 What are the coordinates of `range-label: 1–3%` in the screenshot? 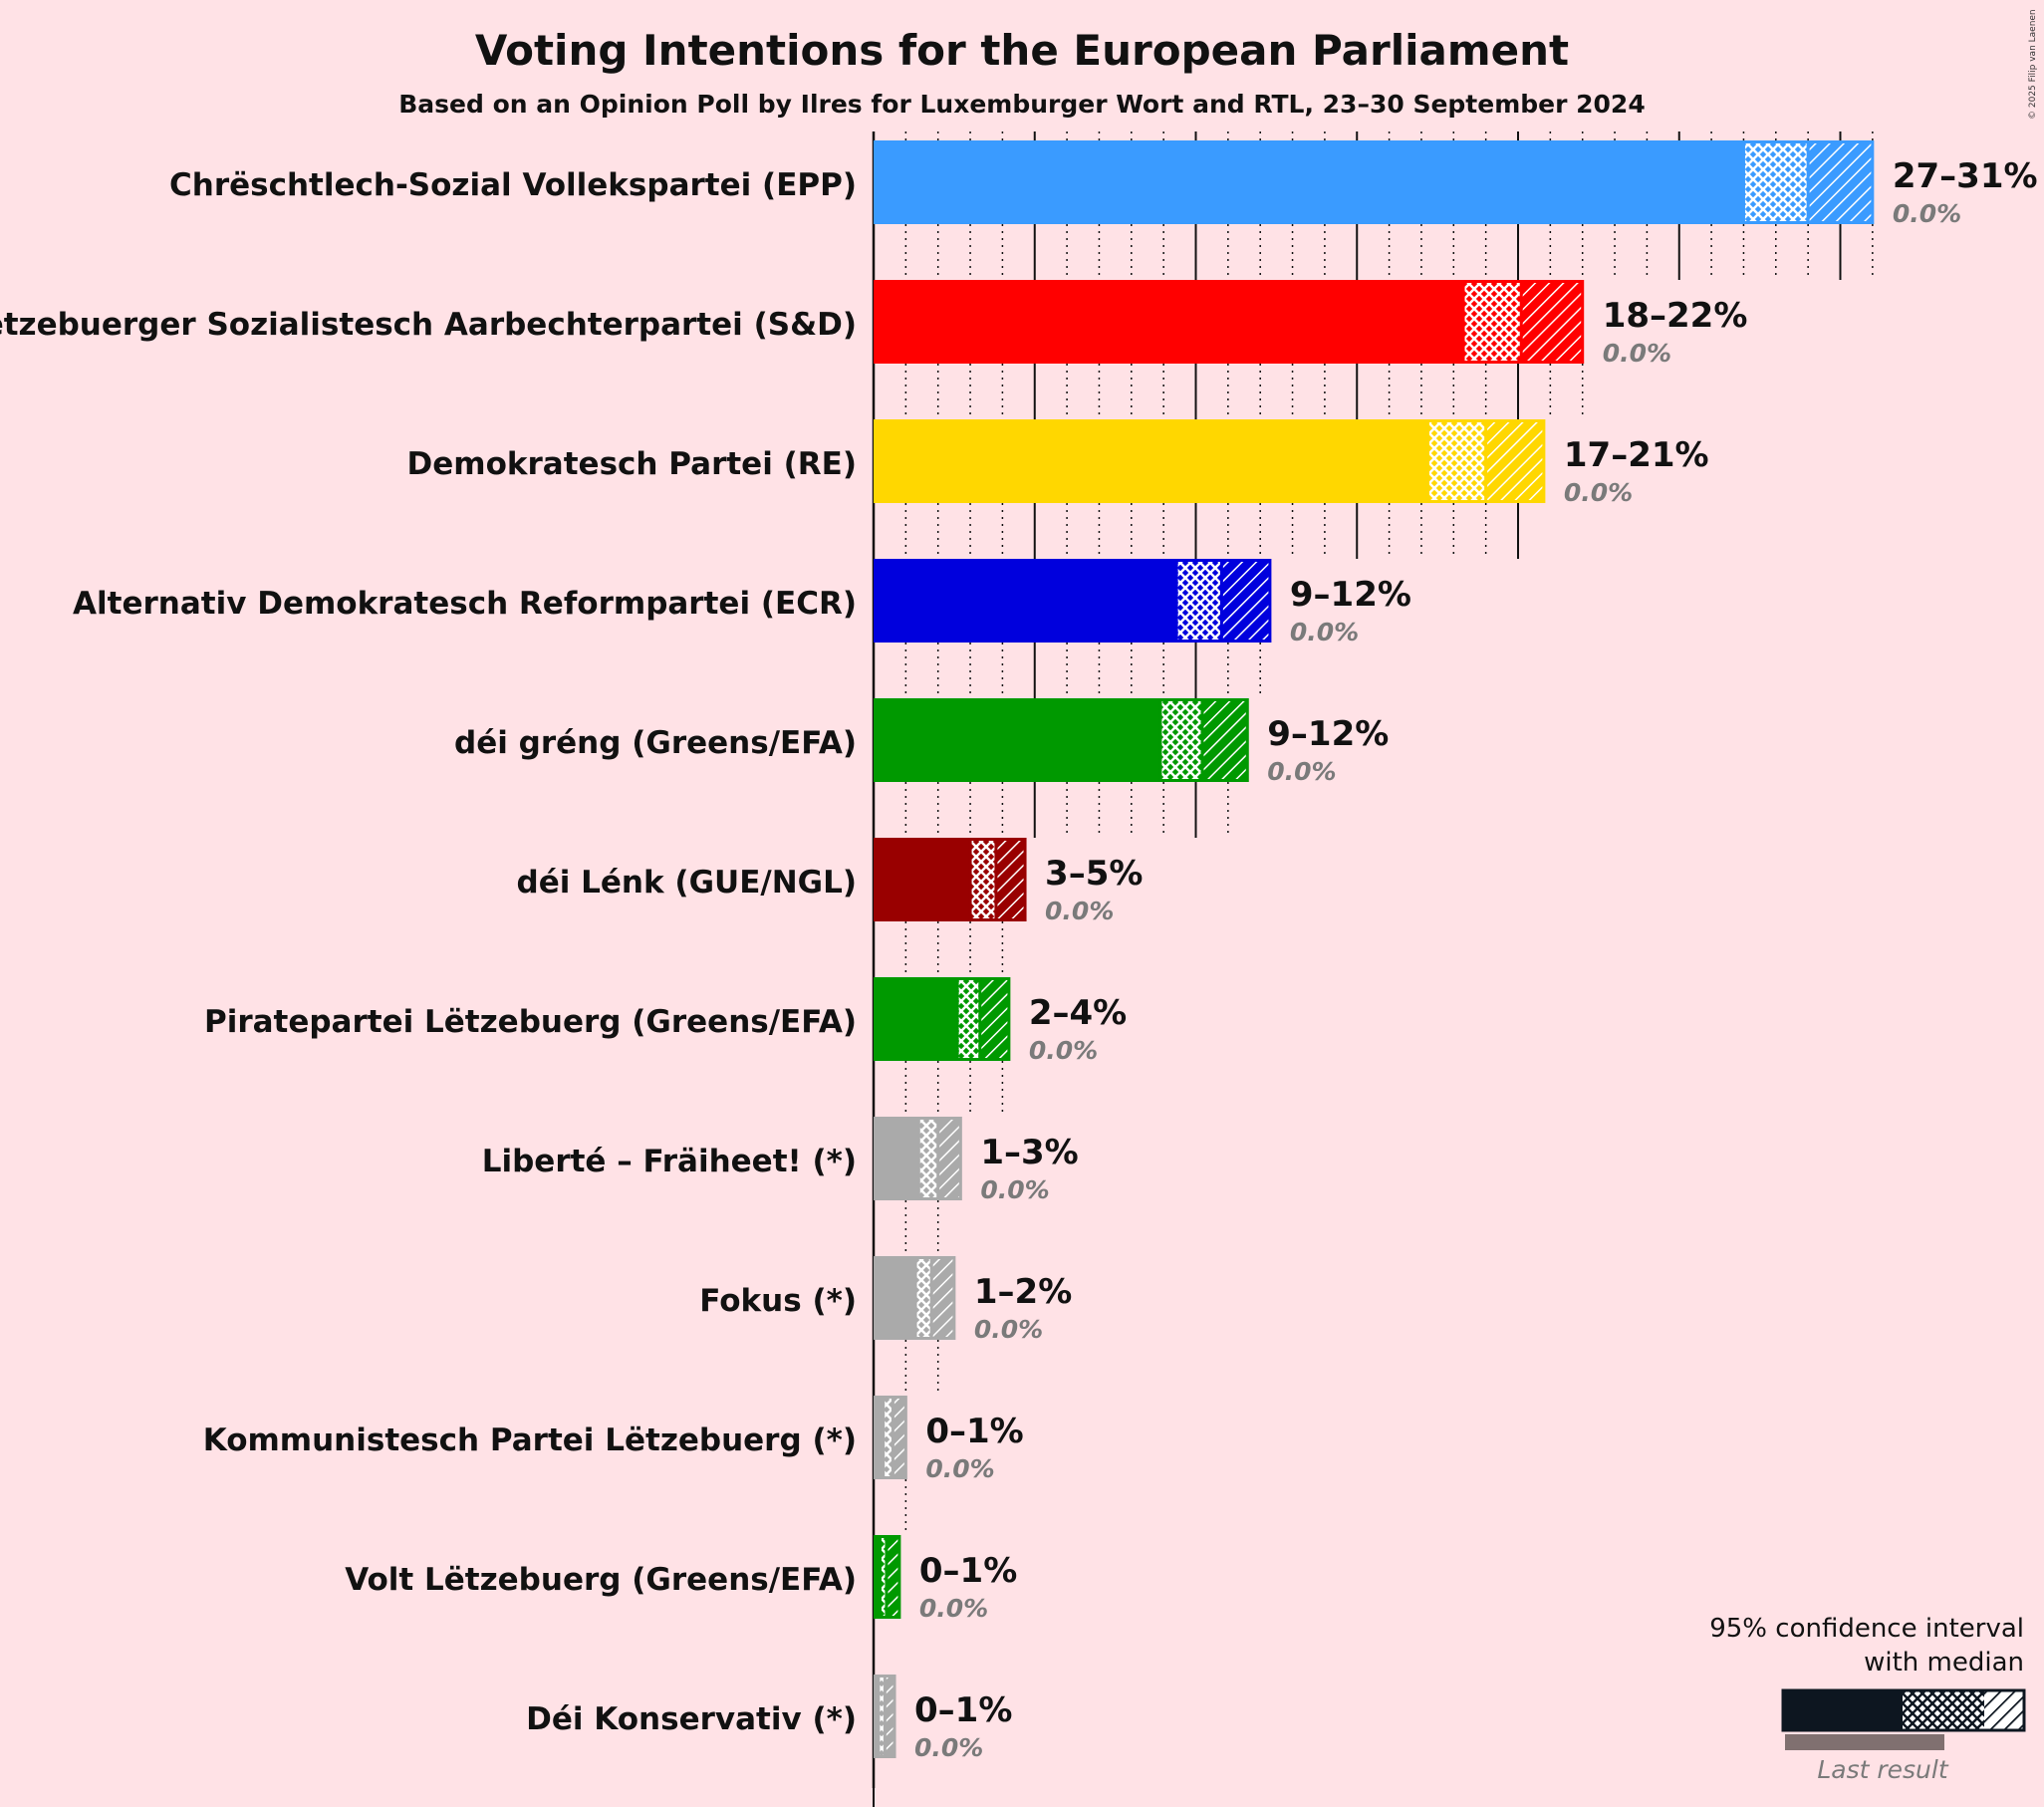 It's located at (1029, 1152).